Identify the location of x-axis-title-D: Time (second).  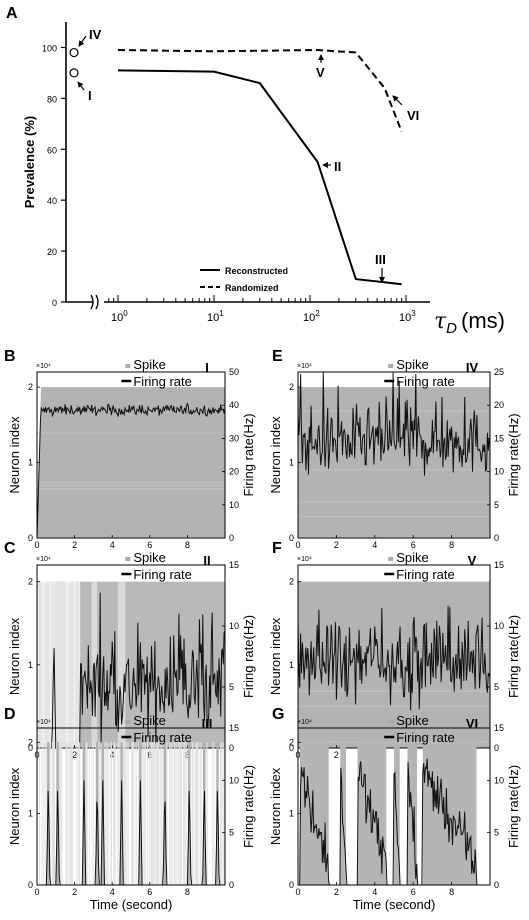
(131, 904).